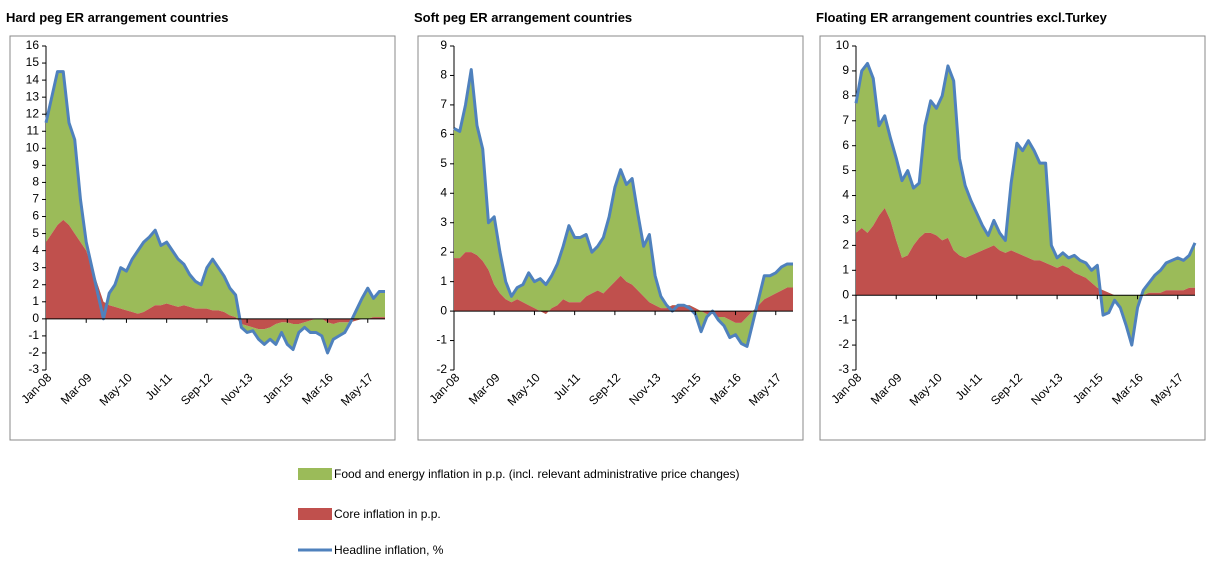  Describe the element at coordinates (33, 96) in the screenshot. I see `y-tick-label: 13` at that location.